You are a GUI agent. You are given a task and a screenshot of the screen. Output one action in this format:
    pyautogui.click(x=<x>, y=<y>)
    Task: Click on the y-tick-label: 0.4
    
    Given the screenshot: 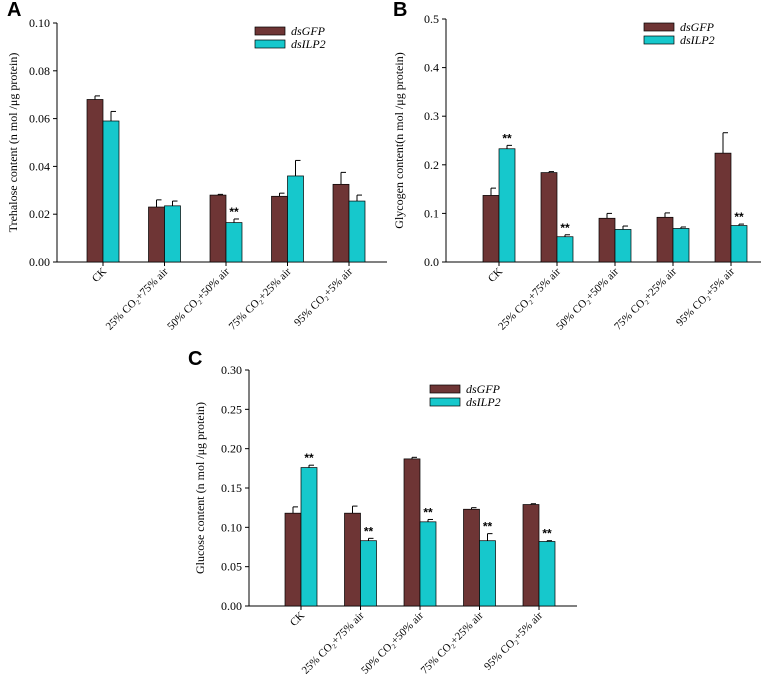 What is the action you would take?
    pyautogui.click(x=431, y=68)
    